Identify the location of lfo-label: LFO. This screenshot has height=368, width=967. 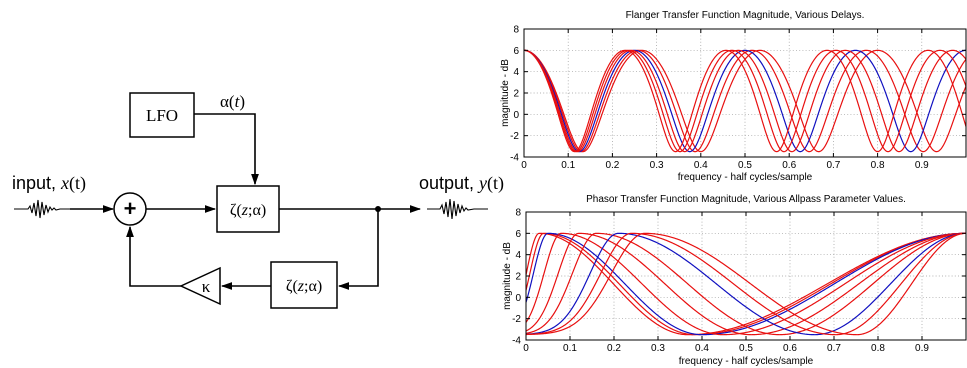
(162, 115).